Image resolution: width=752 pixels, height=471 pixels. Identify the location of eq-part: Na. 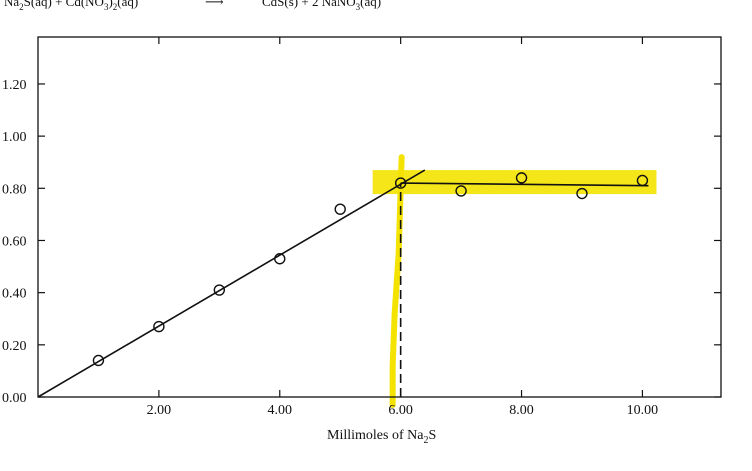
(11, 4).